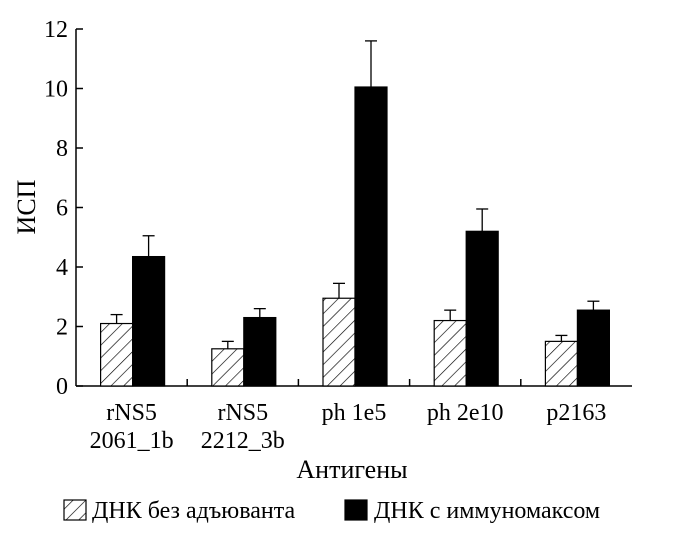 This screenshot has height=537, width=684. Describe the element at coordinates (351, 469) in the screenshot. I see `x-axis-title: Антигены` at that location.